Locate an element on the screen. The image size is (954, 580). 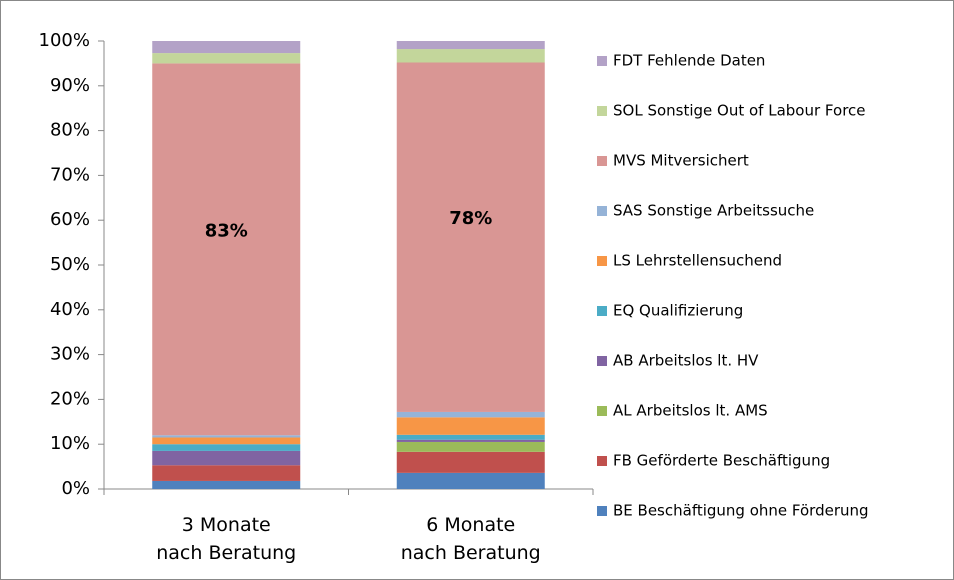
y-tick-label: 40% is located at coordinates (70, 309).